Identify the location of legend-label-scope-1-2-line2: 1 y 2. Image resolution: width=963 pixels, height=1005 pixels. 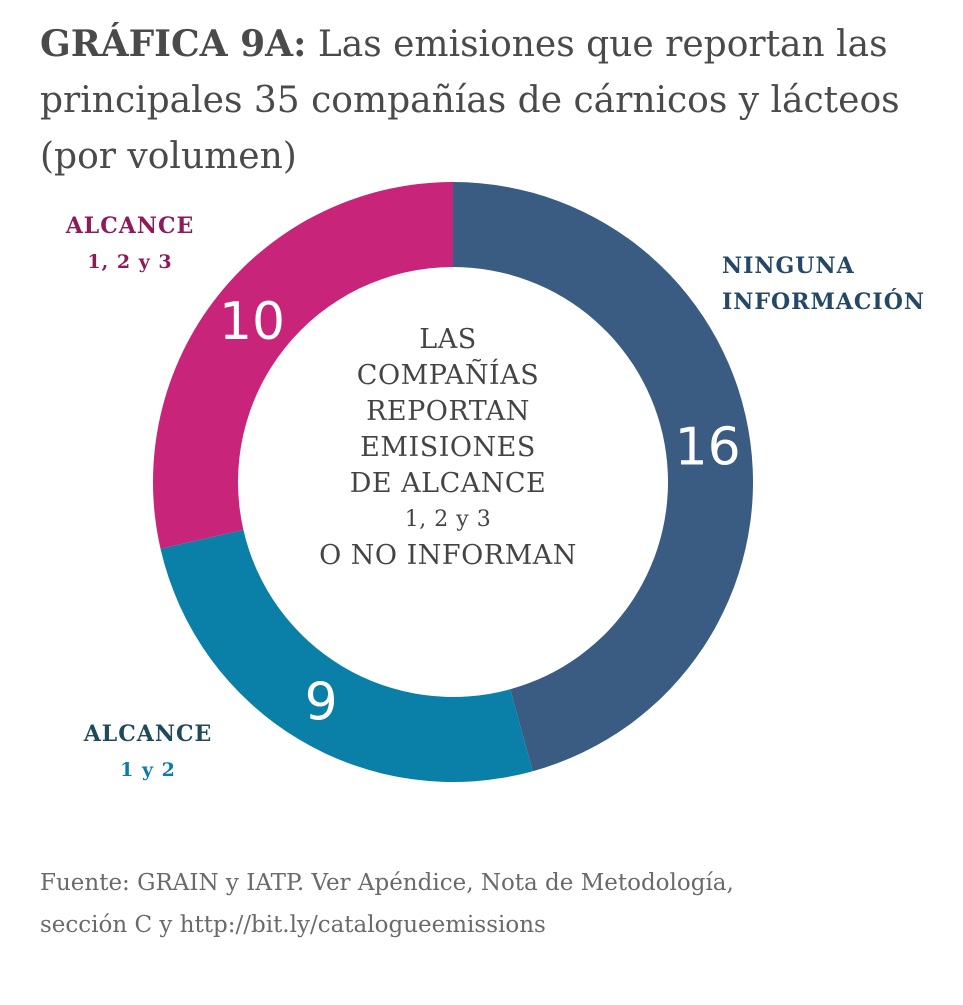
(148, 770).